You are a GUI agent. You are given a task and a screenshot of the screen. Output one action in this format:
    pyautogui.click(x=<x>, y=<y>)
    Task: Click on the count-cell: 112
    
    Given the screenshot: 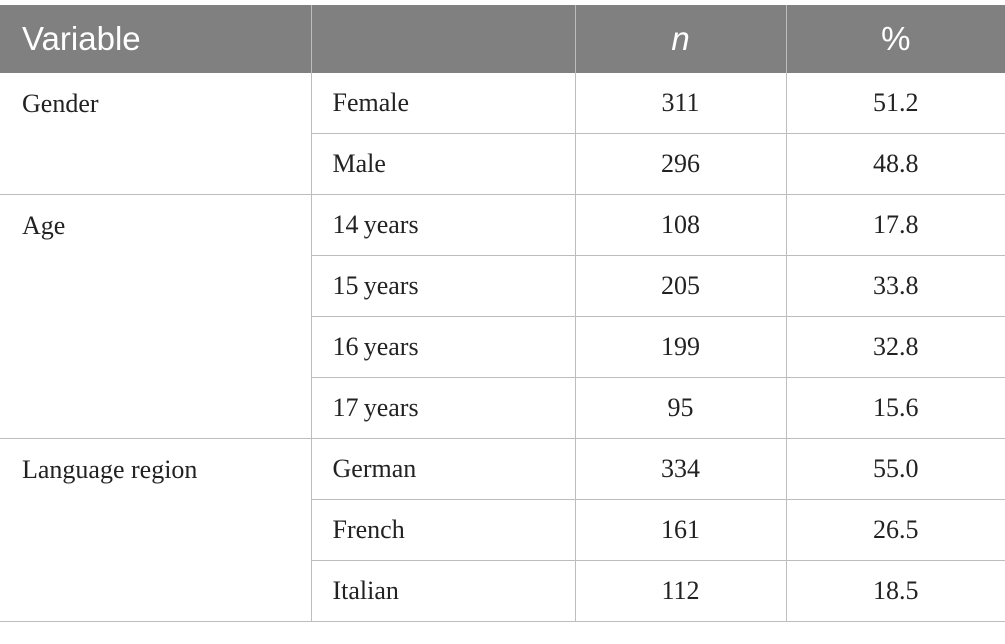 What is the action you would take?
    pyautogui.click(x=681, y=591)
    